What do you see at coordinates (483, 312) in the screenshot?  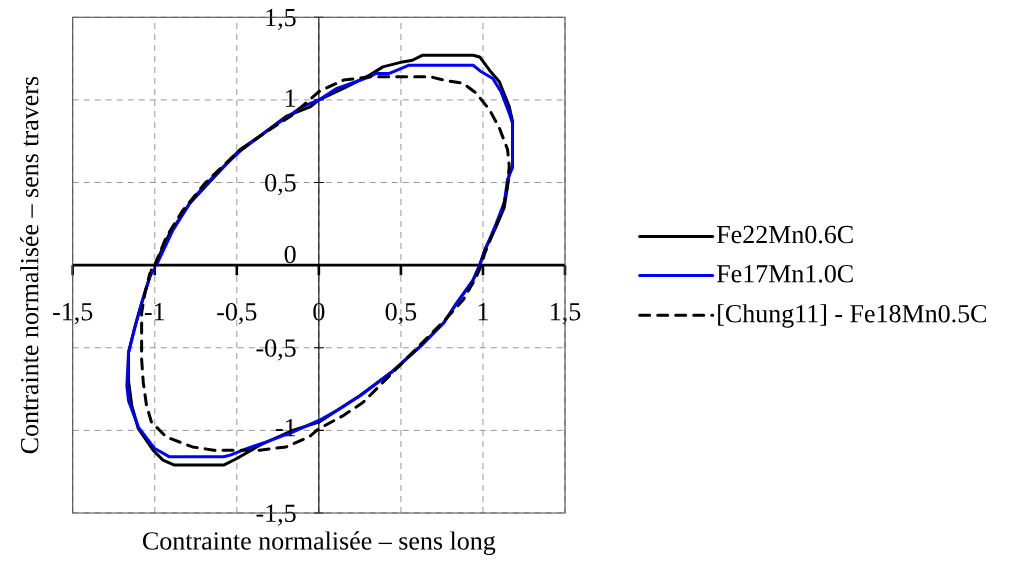 I see `x-tick-label: 1` at bounding box center [483, 312].